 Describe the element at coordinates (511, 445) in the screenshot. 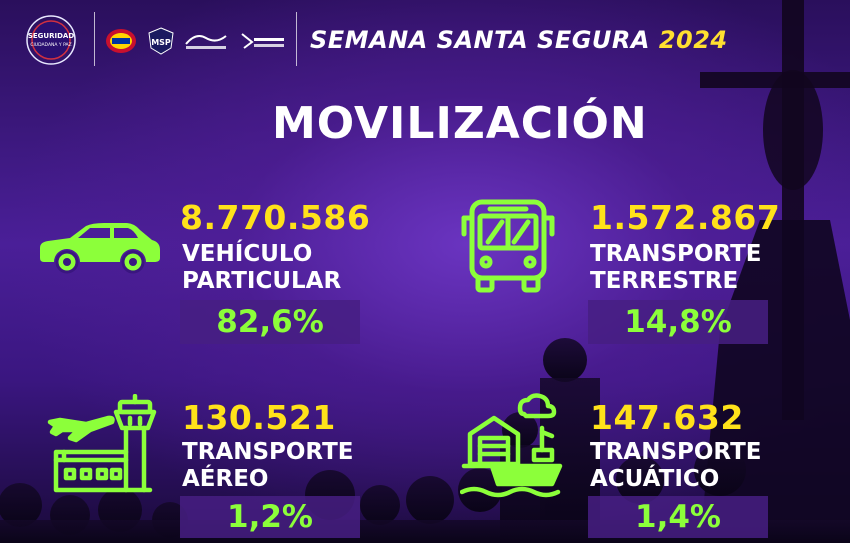

I see `ship-port-icon` at that location.